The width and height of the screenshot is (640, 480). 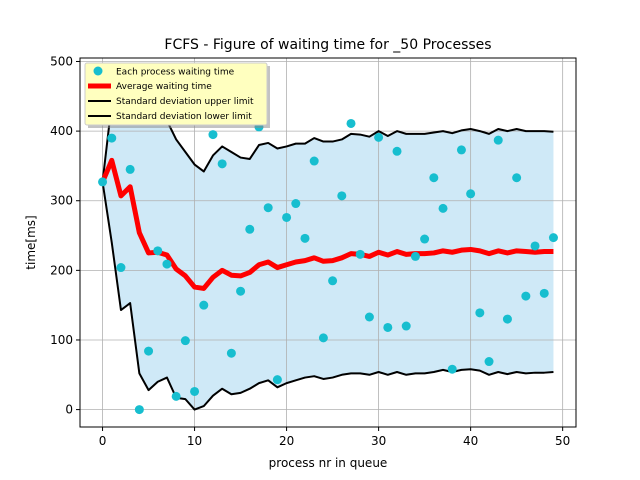 I want to click on y-tick-label: 500, so click(x=61, y=61).